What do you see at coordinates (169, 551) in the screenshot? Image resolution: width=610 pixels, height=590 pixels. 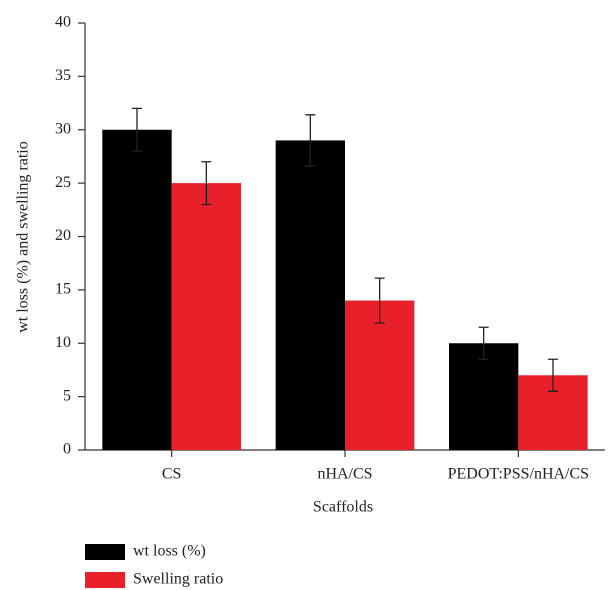 I see `legend-label: wt loss (%)` at bounding box center [169, 551].